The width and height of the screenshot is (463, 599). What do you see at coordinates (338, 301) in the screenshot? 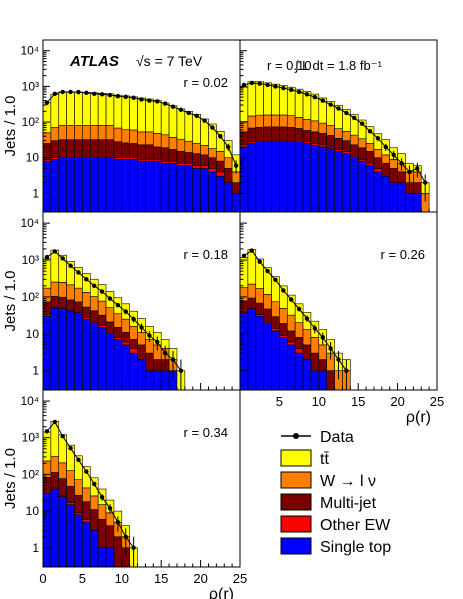
I see `panel-frame` at bounding box center [338, 301].